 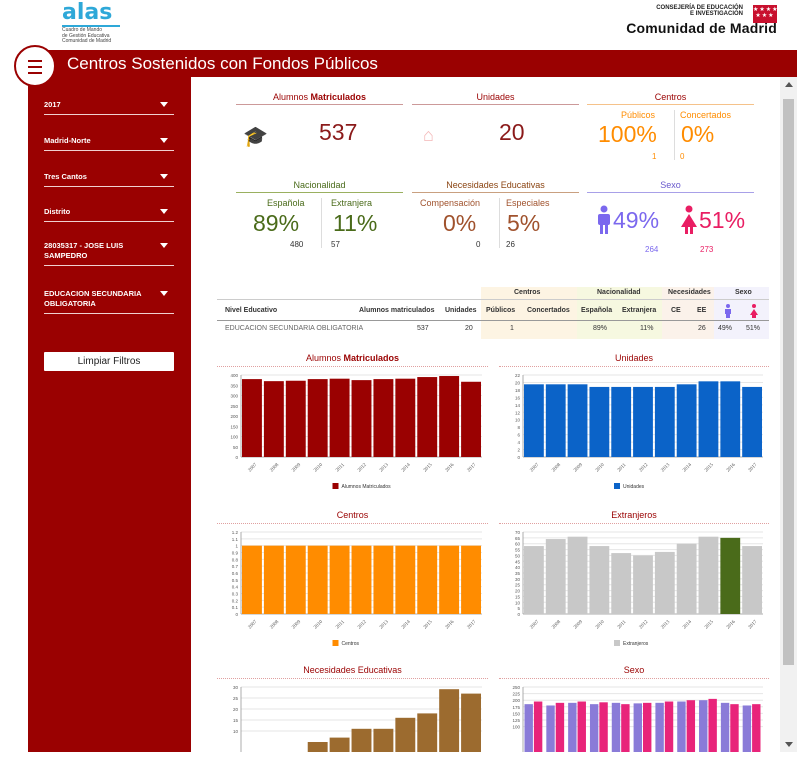 What do you see at coordinates (754, 311) in the screenshot?
I see `female-icon` at bounding box center [754, 311].